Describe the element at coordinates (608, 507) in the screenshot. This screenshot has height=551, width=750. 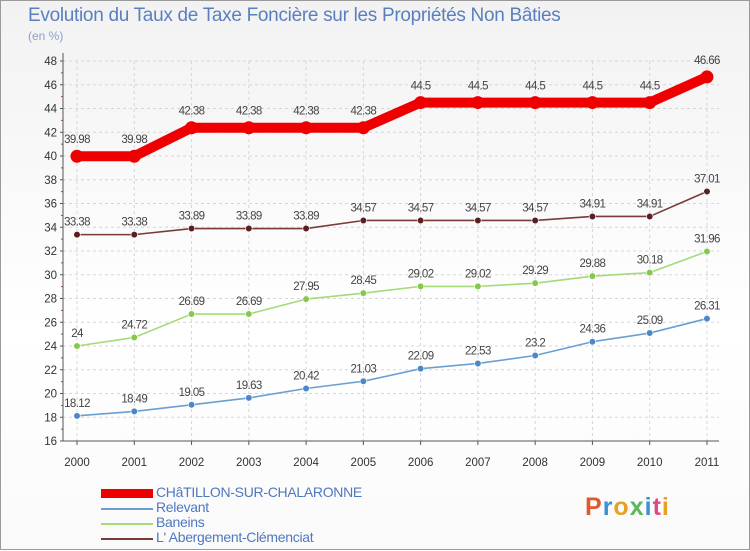
I see `logo-letter: r` at that location.